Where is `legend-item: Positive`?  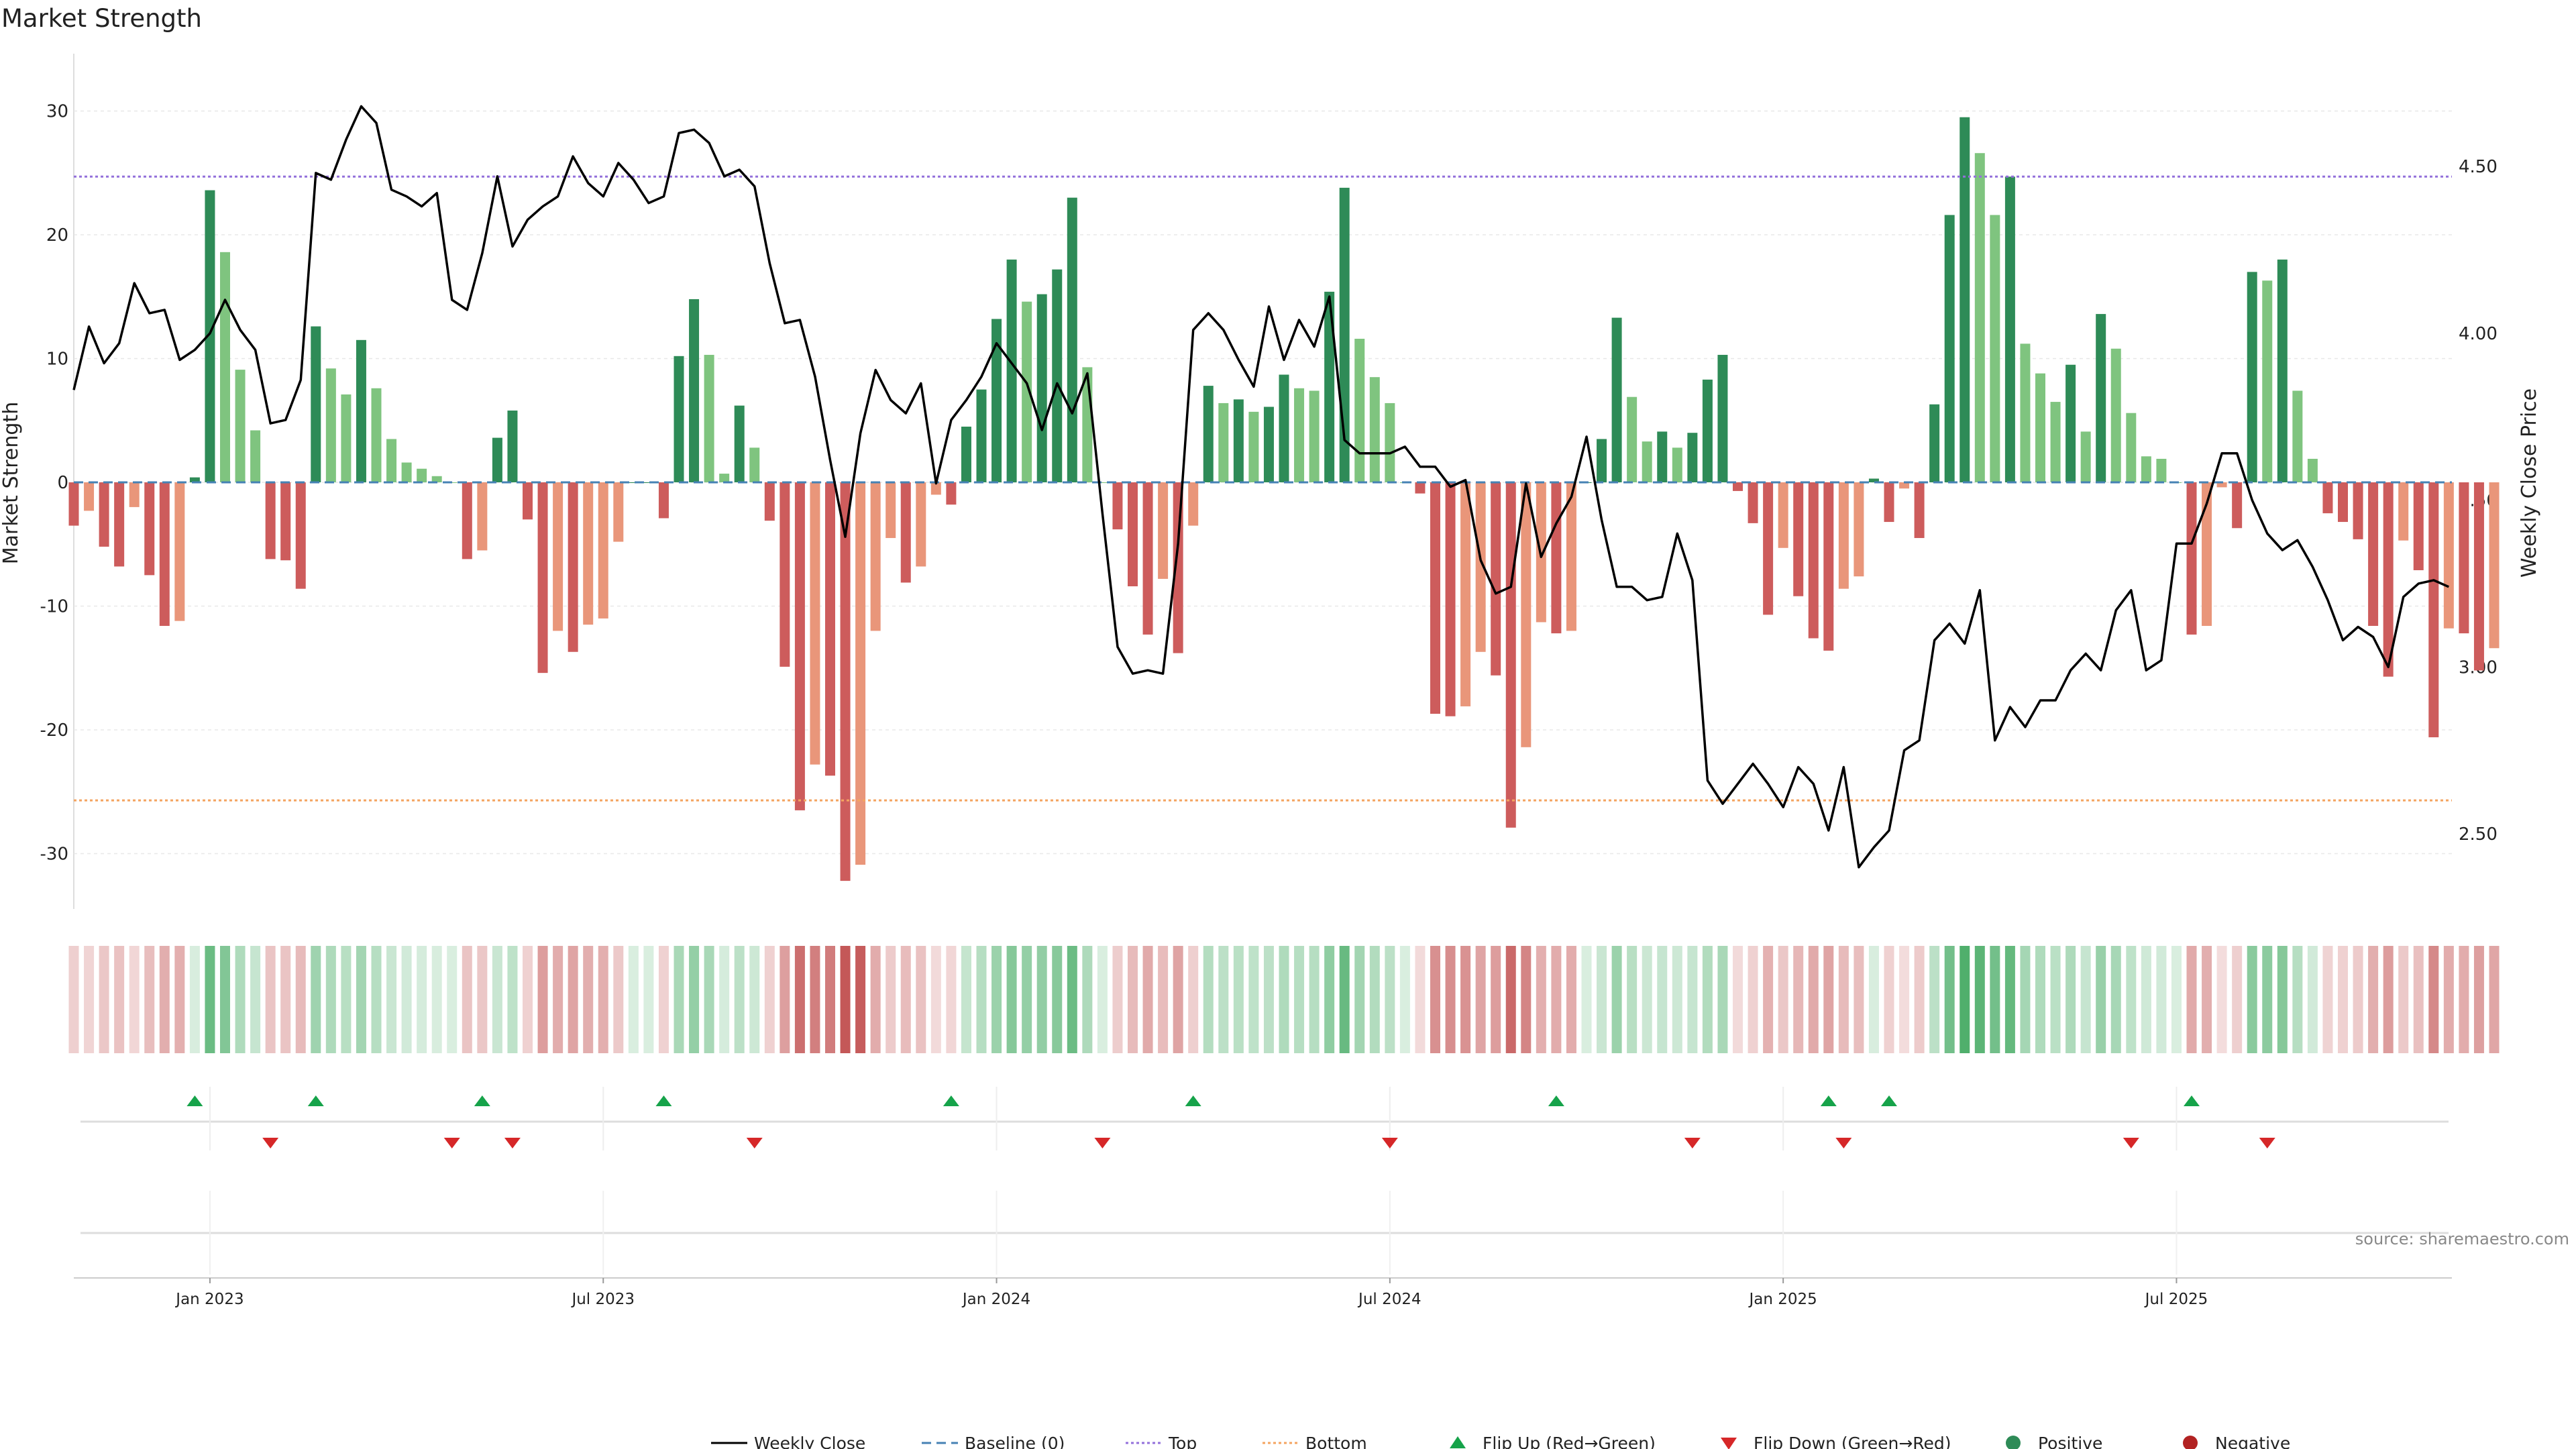
legend-item: Positive is located at coordinates (2054, 1441).